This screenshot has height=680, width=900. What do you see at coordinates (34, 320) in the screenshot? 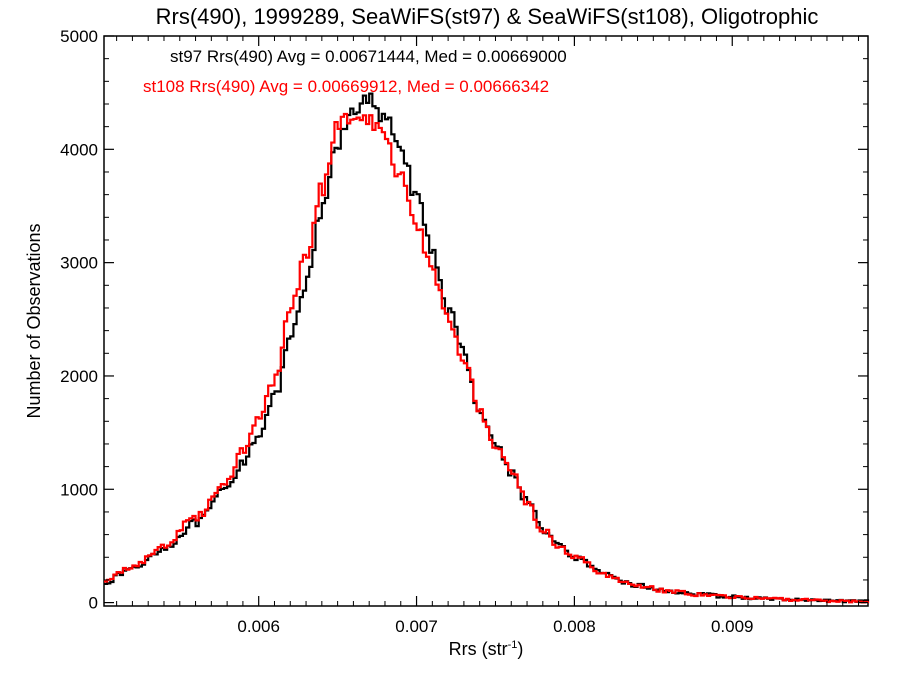
I see `y-axis-label: Number of Observations` at bounding box center [34, 320].